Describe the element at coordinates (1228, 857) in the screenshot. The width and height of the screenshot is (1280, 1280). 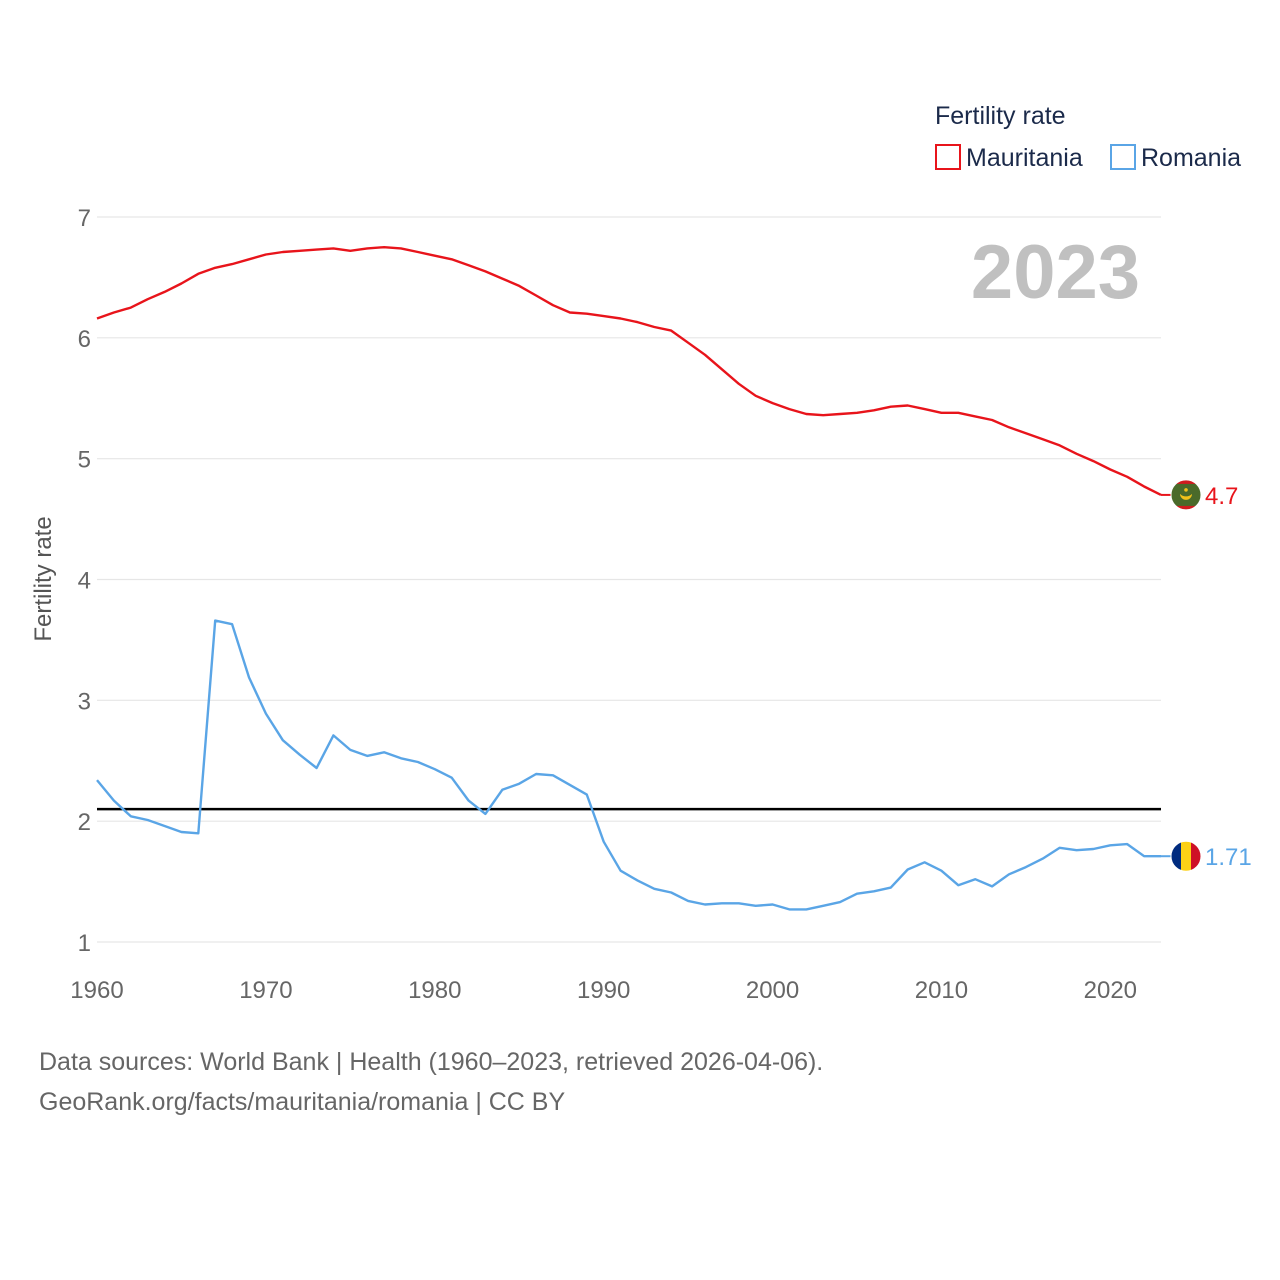
I see `end-value-romania: 1.71` at that location.